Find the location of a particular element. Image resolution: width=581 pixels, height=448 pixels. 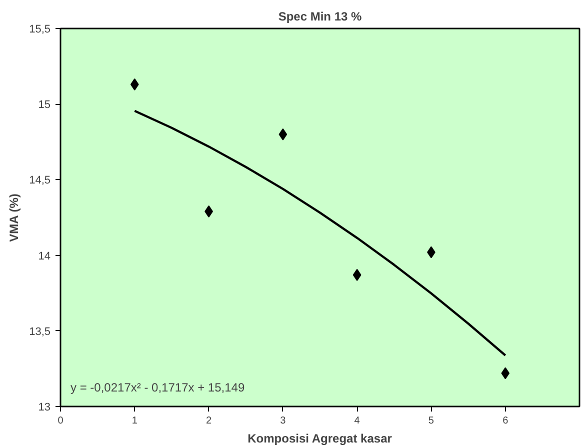

y-tick-label: 15 is located at coordinates (44, 105).